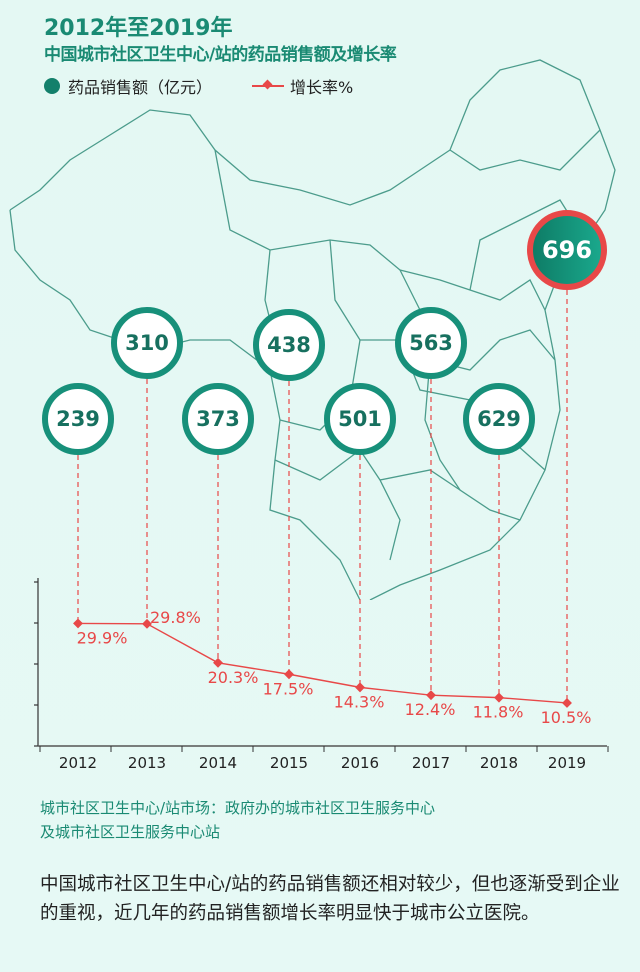 The image size is (640, 972). What do you see at coordinates (78, 763) in the screenshot?
I see `x-tick-label: 2012` at bounding box center [78, 763].